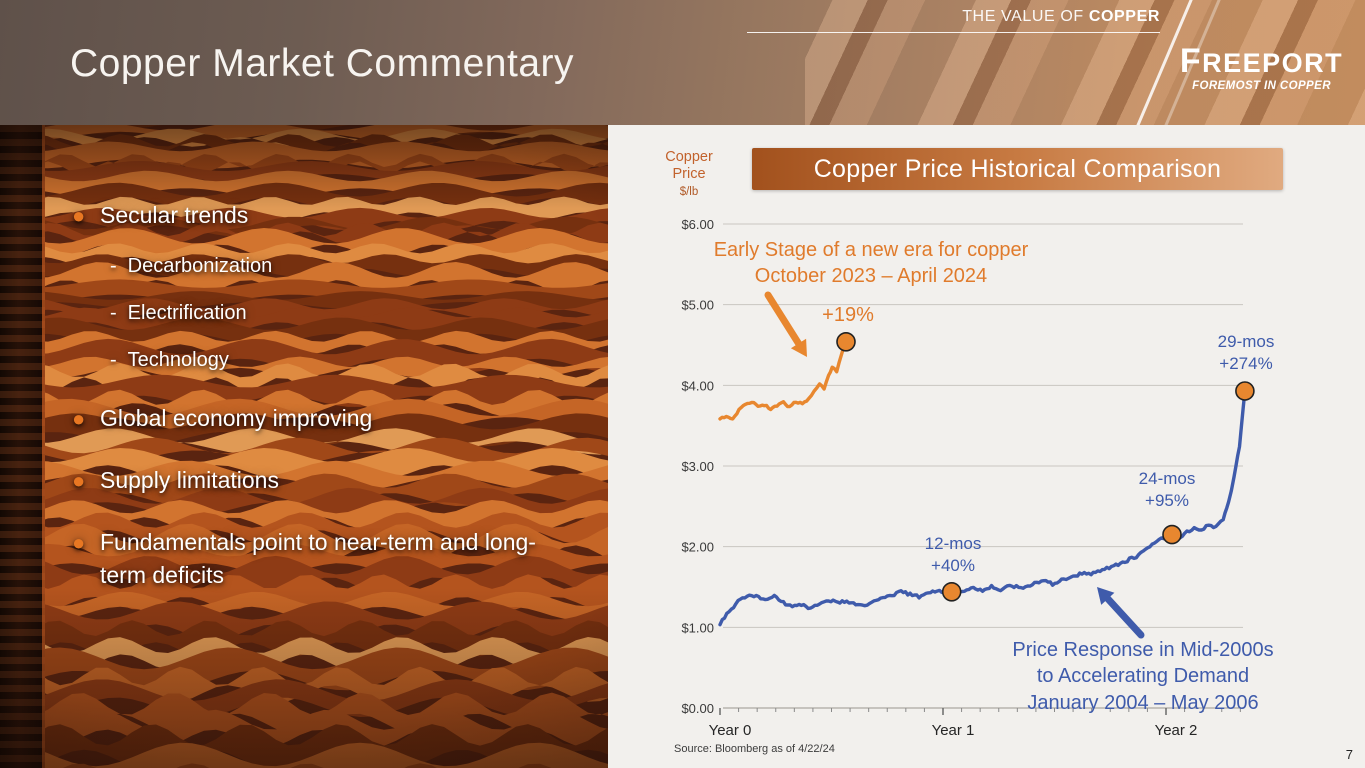 This screenshot has width=1365, height=768. Describe the element at coordinates (953, 543) in the screenshot. I see `annotation-line: 12-mos` at that location.